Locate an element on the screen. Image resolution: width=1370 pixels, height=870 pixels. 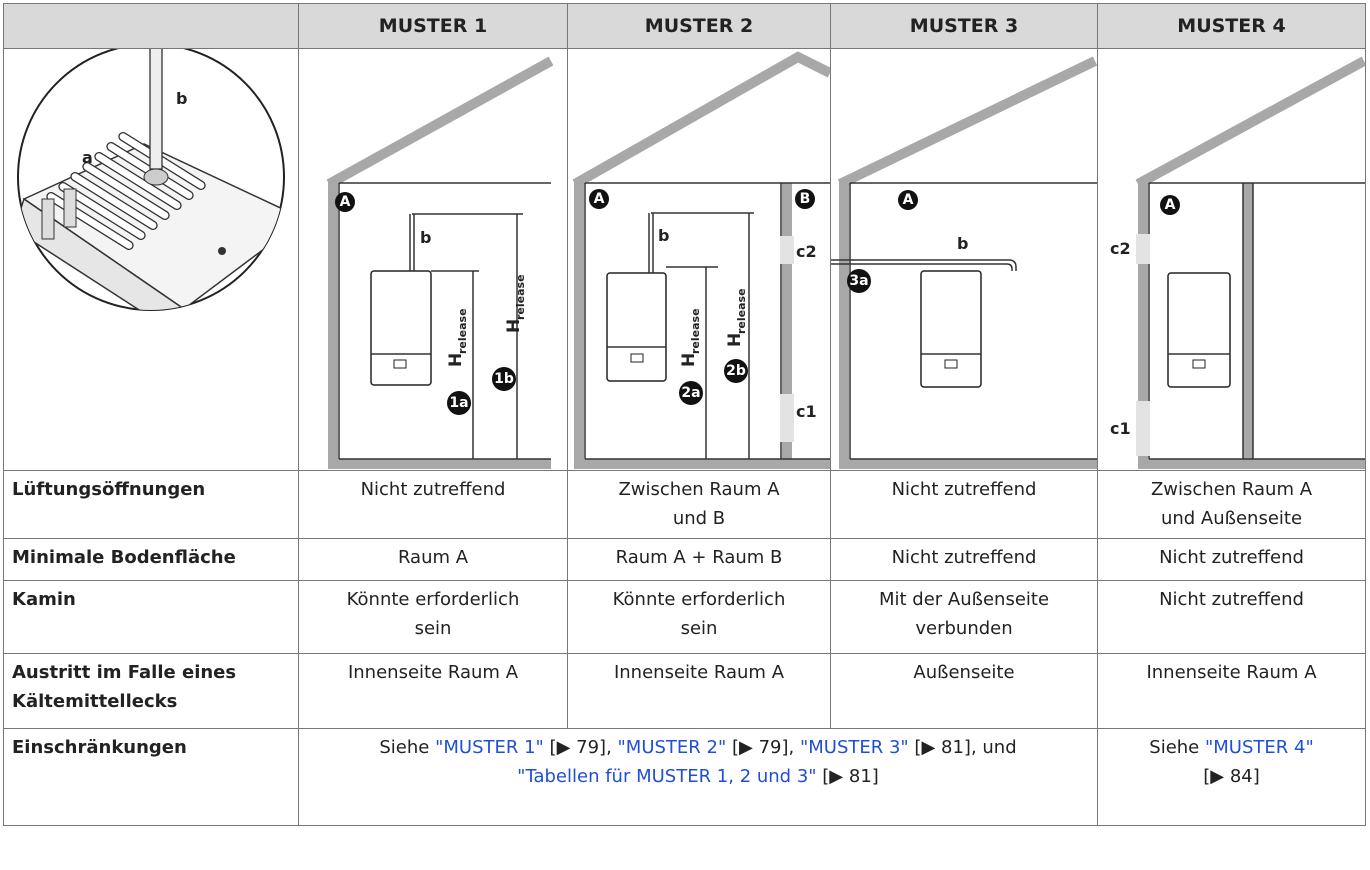
link: "Tabellen für MUSTER 1, 2 und 3" is located at coordinates (667, 776).